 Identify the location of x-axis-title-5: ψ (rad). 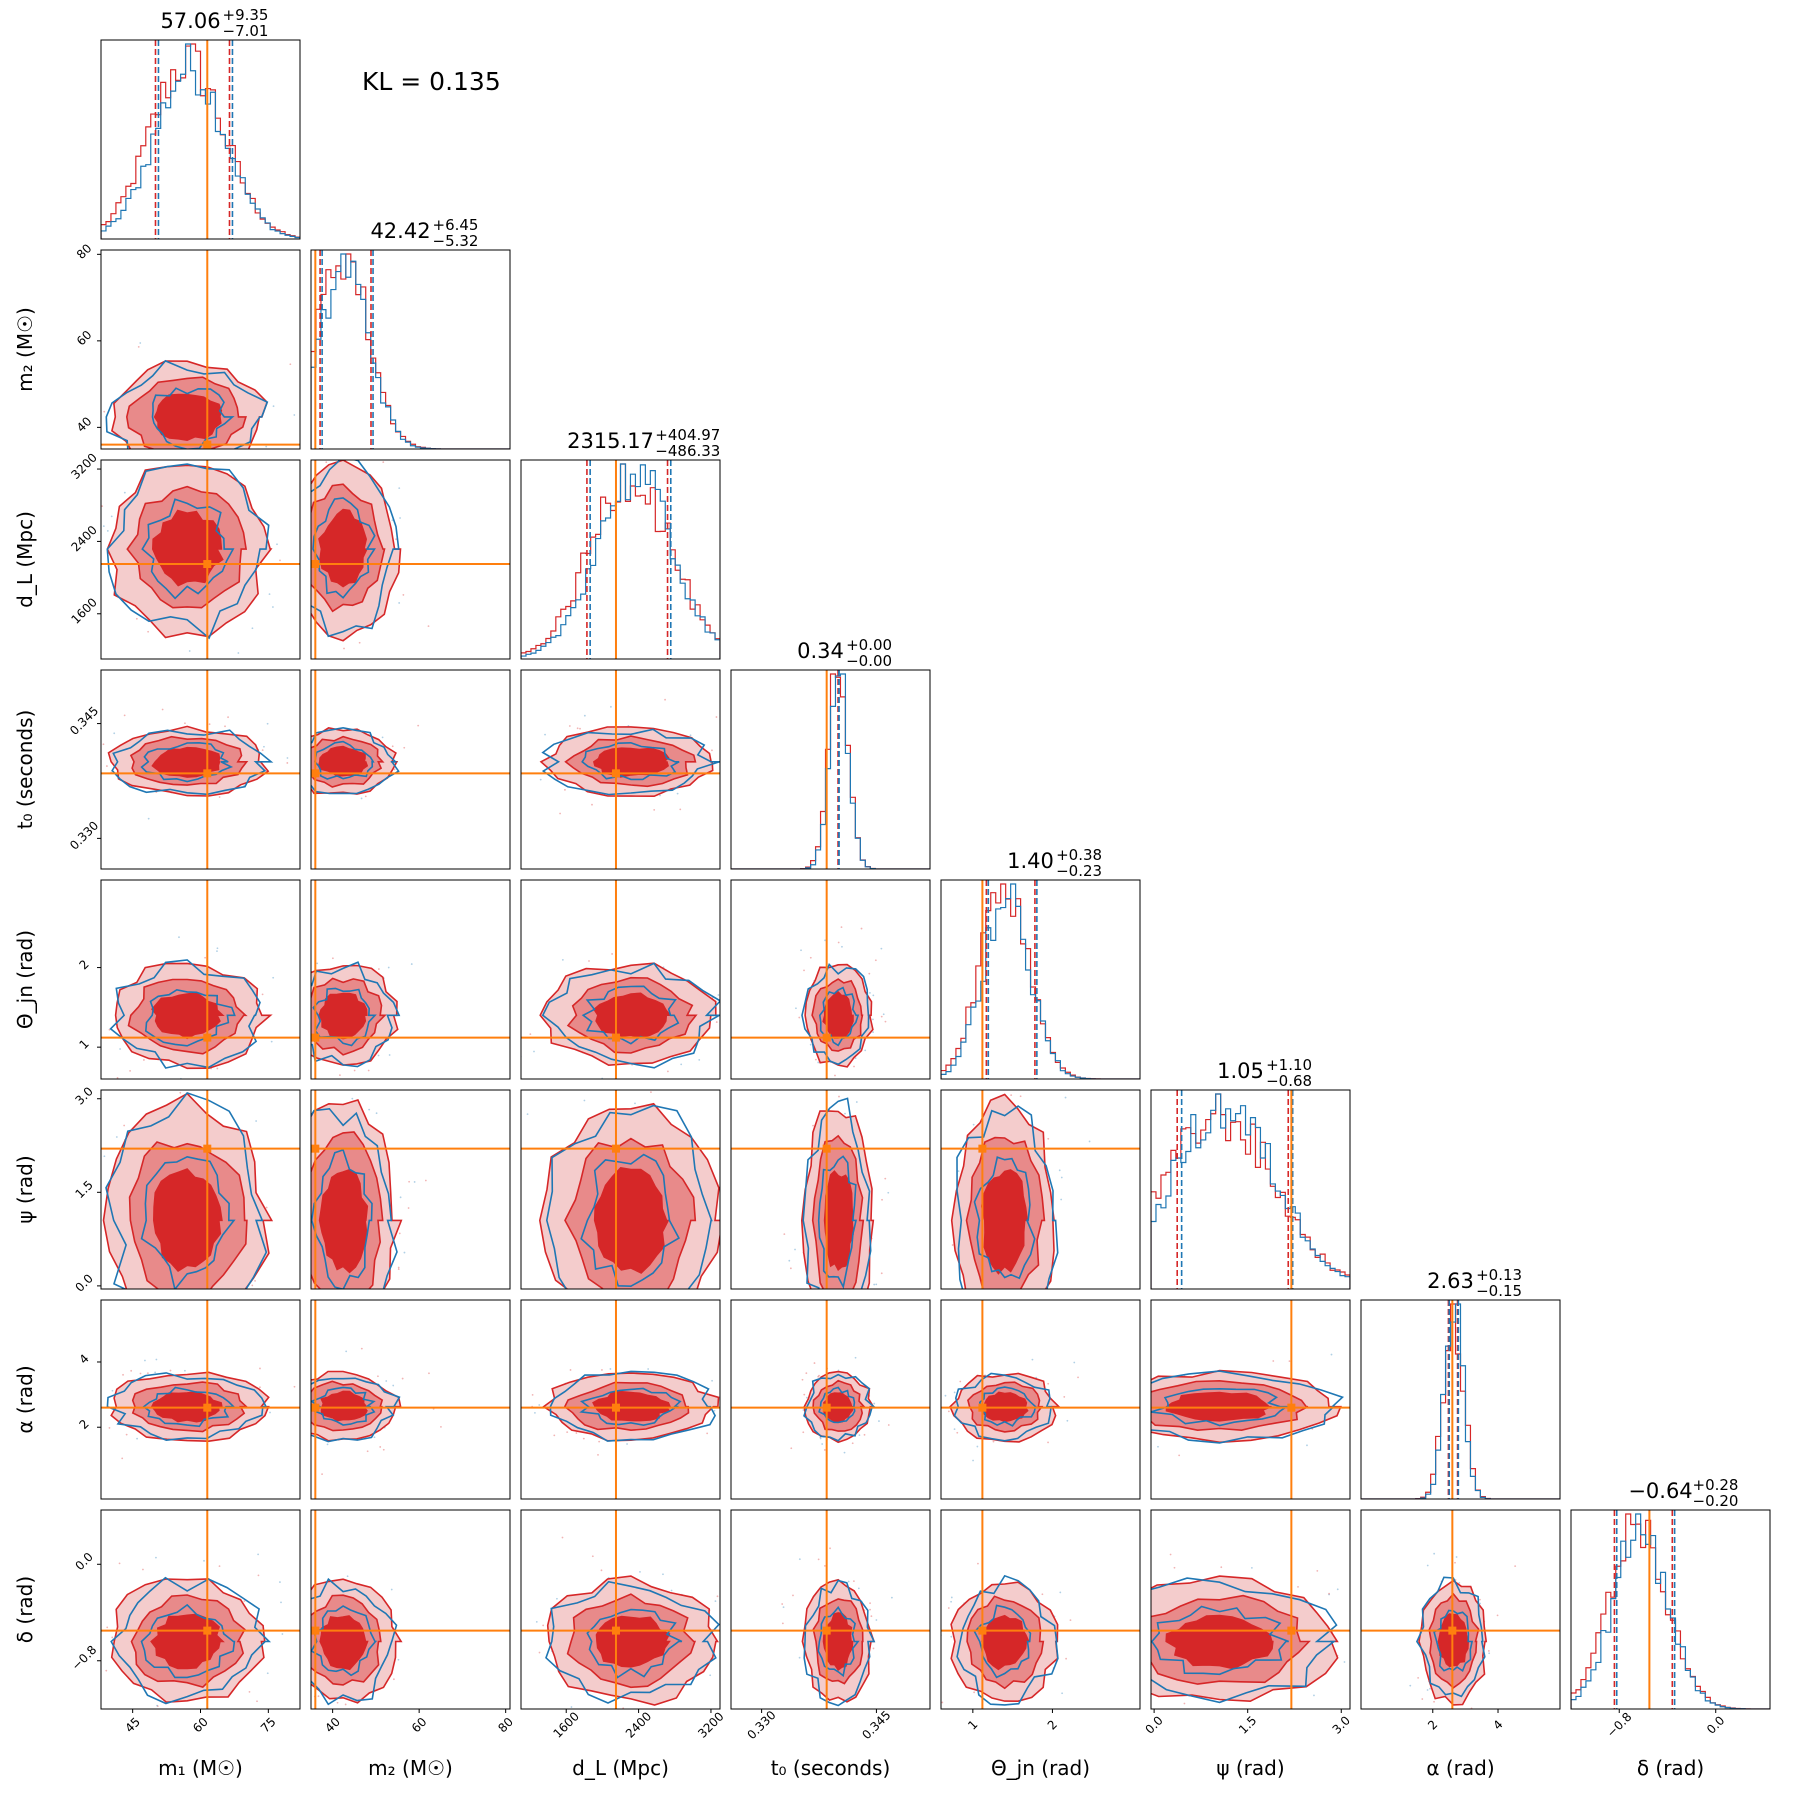
(1250, 1768).